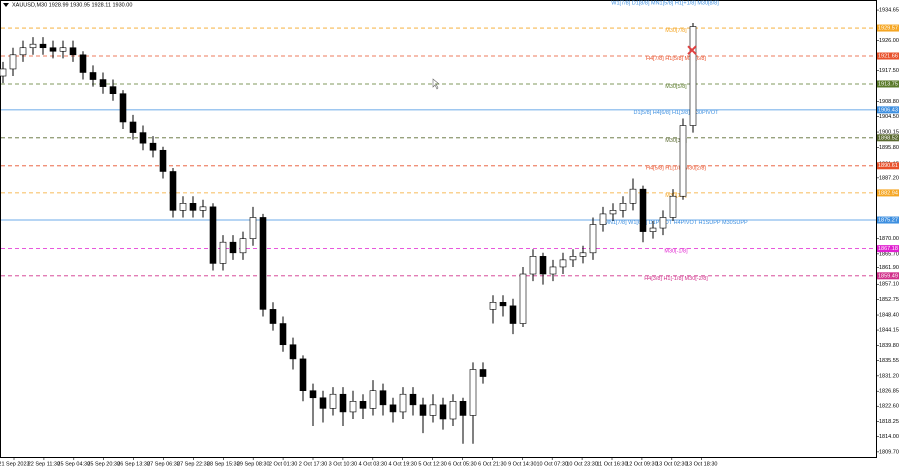  Describe the element at coordinates (373, 464) in the screenshot. I see `x-tick-label: 4 Oct 03:30` at that location.